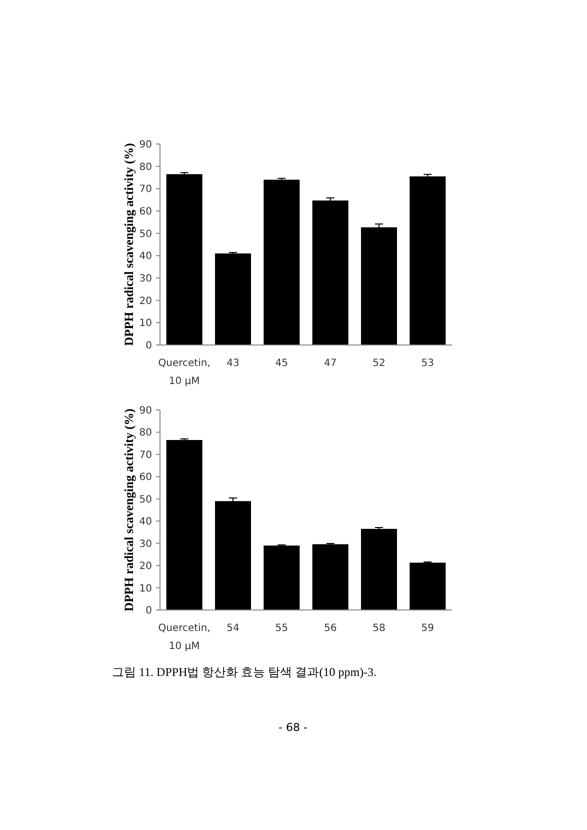  What do you see at coordinates (233, 363) in the screenshot?
I see `x-tick-label: 43` at bounding box center [233, 363].